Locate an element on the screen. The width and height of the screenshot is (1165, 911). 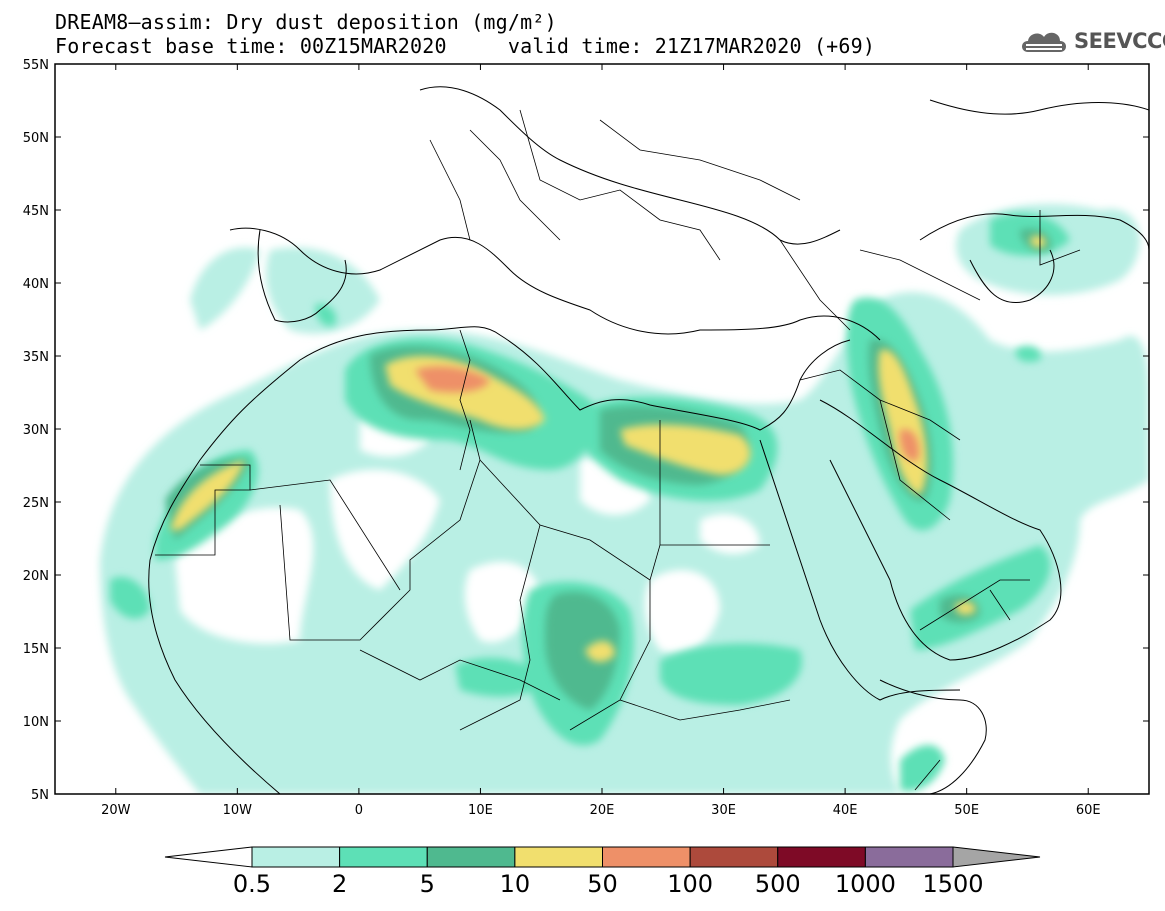
lat-label: 15N is located at coordinates (36, 649).